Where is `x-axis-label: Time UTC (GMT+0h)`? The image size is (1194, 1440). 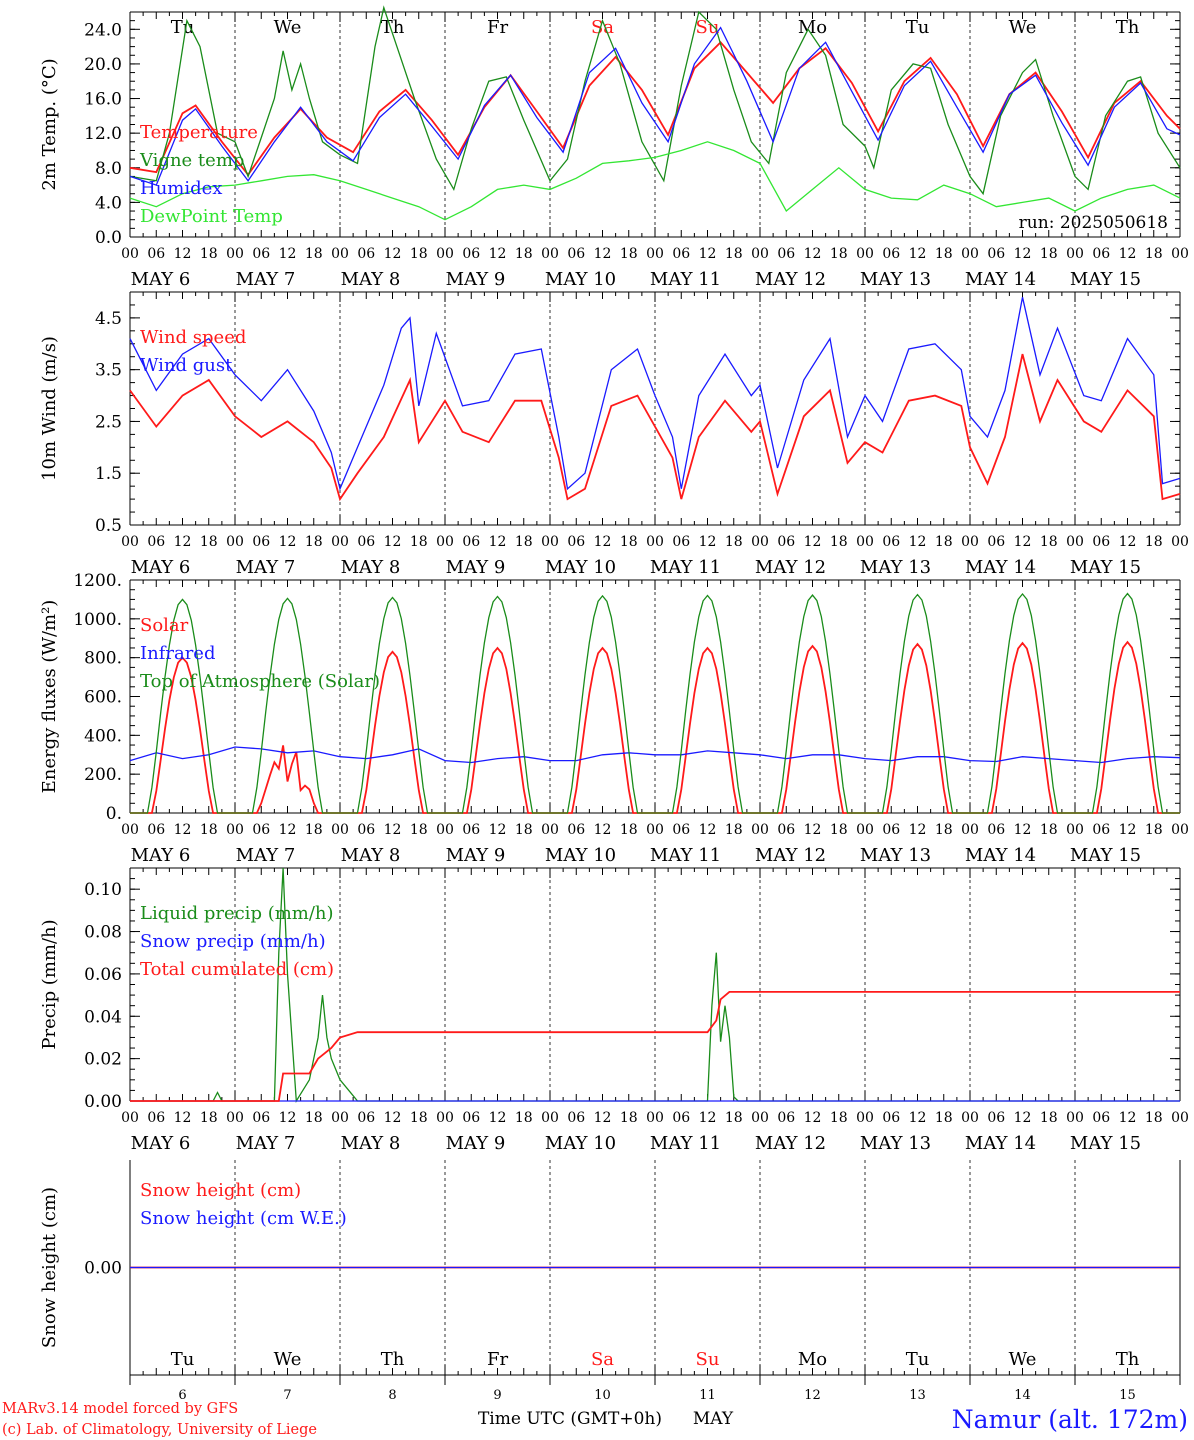
x-axis-label: Time UTC (GMT+0h) is located at coordinates (570, 1419).